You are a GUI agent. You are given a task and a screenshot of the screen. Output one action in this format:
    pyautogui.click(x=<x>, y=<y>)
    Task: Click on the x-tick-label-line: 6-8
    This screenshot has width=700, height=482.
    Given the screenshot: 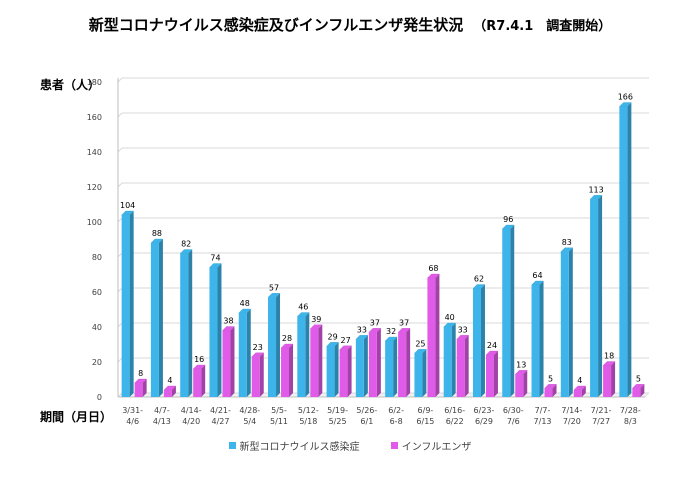 What is the action you would take?
    pyautogui.click(x=396, y=421)
    